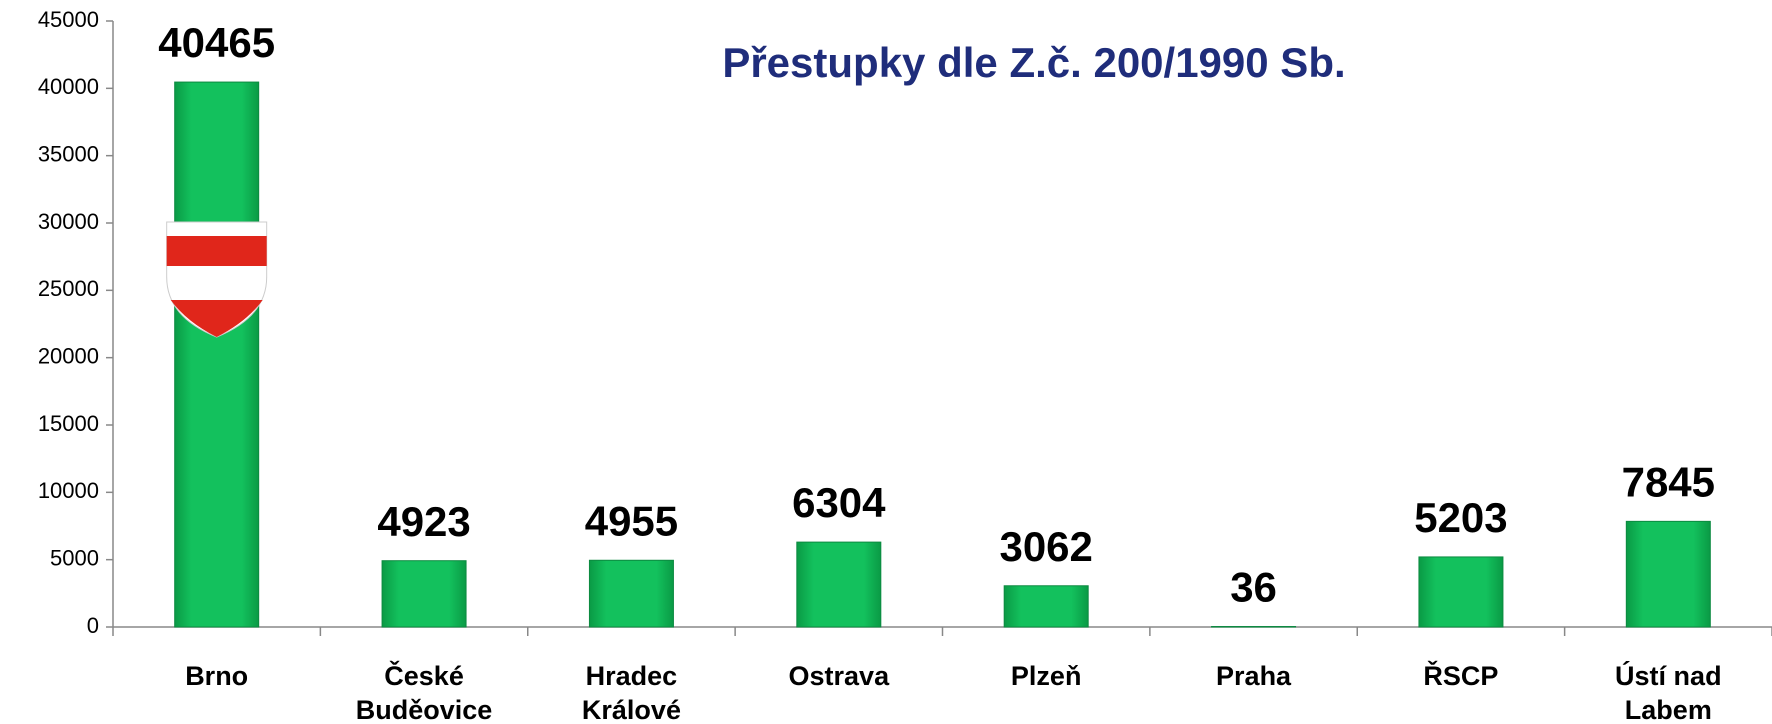  I want to click on x-tick-label: České Buděovice, so click(424, 692).